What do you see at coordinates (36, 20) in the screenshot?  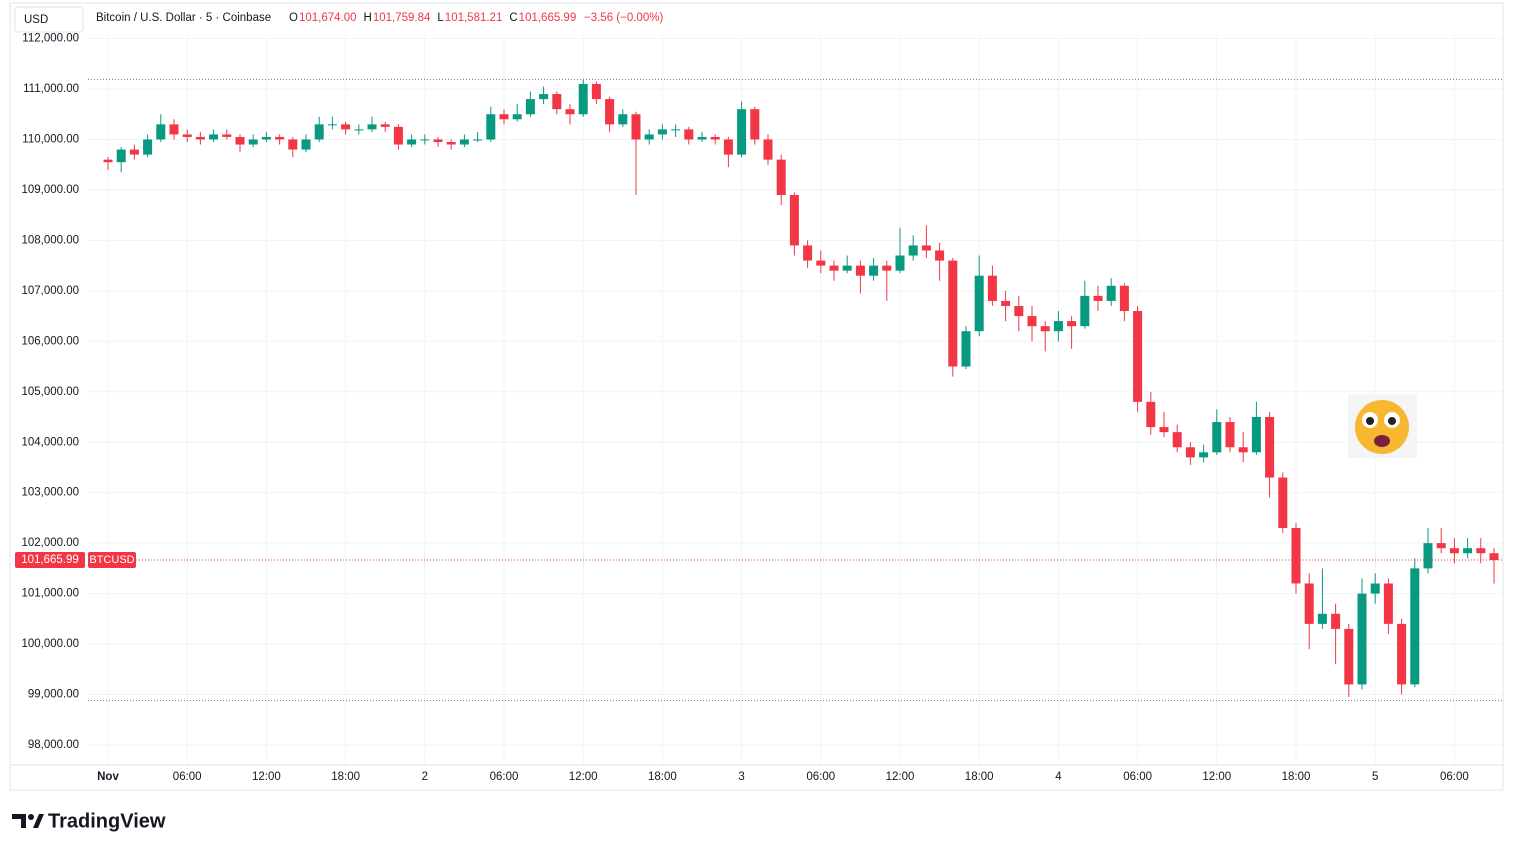 I see `currency: USD` at bounding box center [36, 20].